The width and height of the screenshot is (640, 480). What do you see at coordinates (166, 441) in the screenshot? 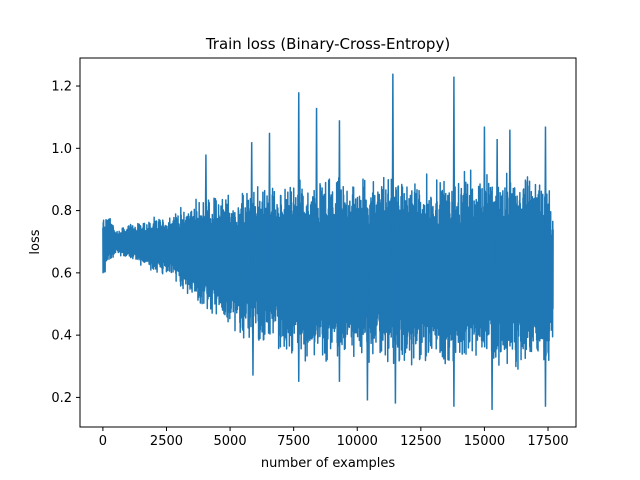
I see `x-tick-label: 2500` at bounding box center [166, 441].